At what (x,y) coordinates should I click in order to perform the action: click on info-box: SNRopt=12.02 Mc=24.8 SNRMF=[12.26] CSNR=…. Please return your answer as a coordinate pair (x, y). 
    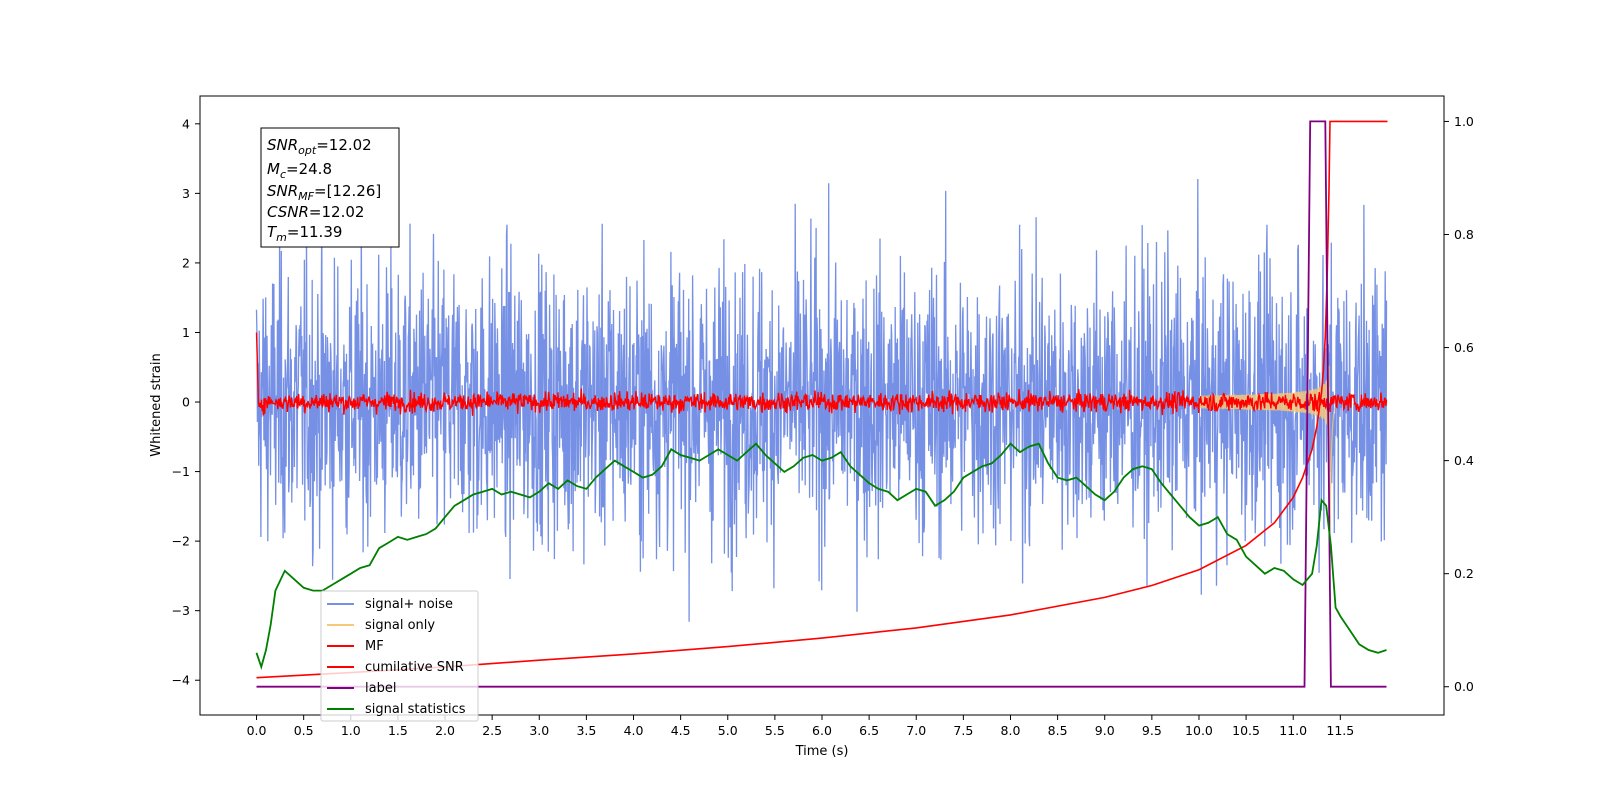
    Looking at the image, I should click on (330, 187).